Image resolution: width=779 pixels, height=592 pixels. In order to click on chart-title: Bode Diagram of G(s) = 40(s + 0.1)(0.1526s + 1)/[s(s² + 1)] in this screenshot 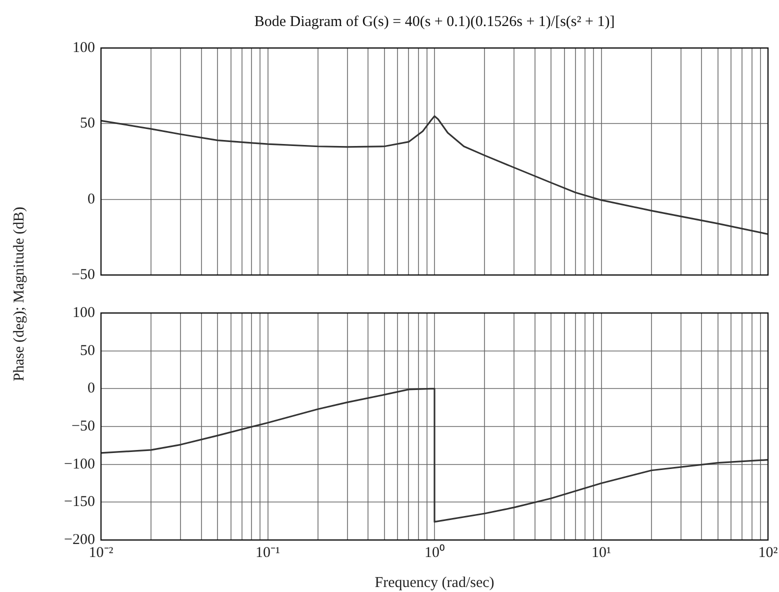, I will do `click(434, 22)`.